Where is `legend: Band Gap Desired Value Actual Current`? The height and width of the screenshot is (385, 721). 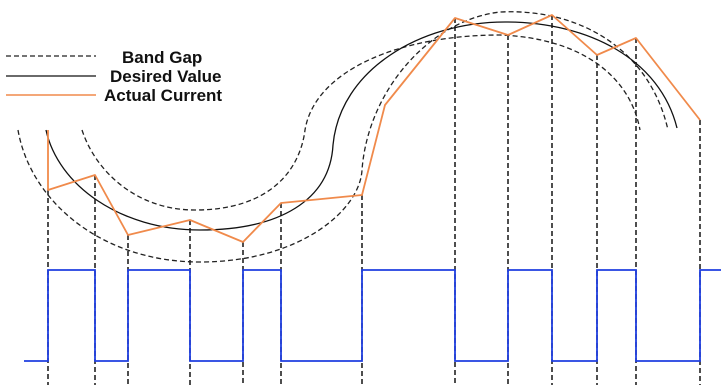
legend: Band Gap Desired Value Actual Current is located at coordinates (114, 76).